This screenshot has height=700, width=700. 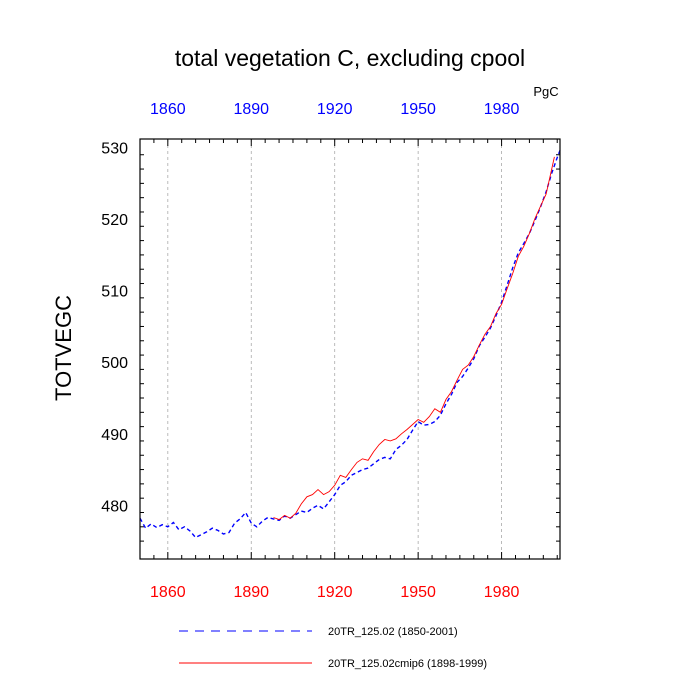 What do you see at coordinates (545, 91) in the screenshot?
I see `units-label: PgC` at bounding box center [545, 91].